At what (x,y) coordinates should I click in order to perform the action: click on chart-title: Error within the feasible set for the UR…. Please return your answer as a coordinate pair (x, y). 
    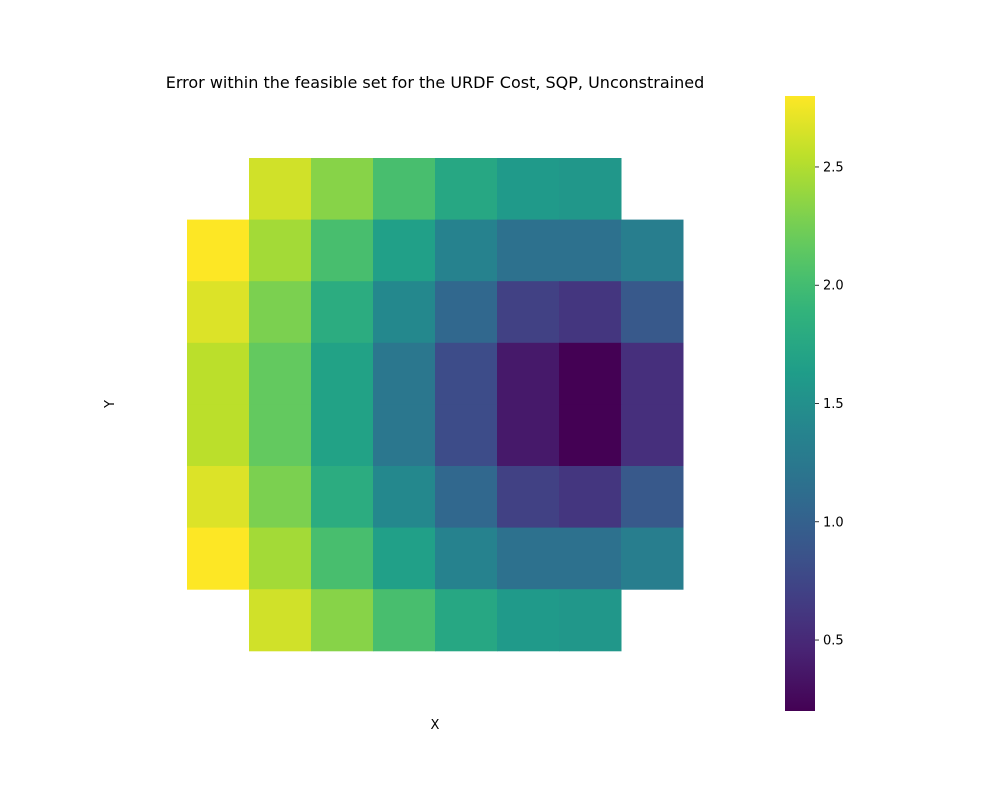
    Looking at the image, I should click on (435, 82).